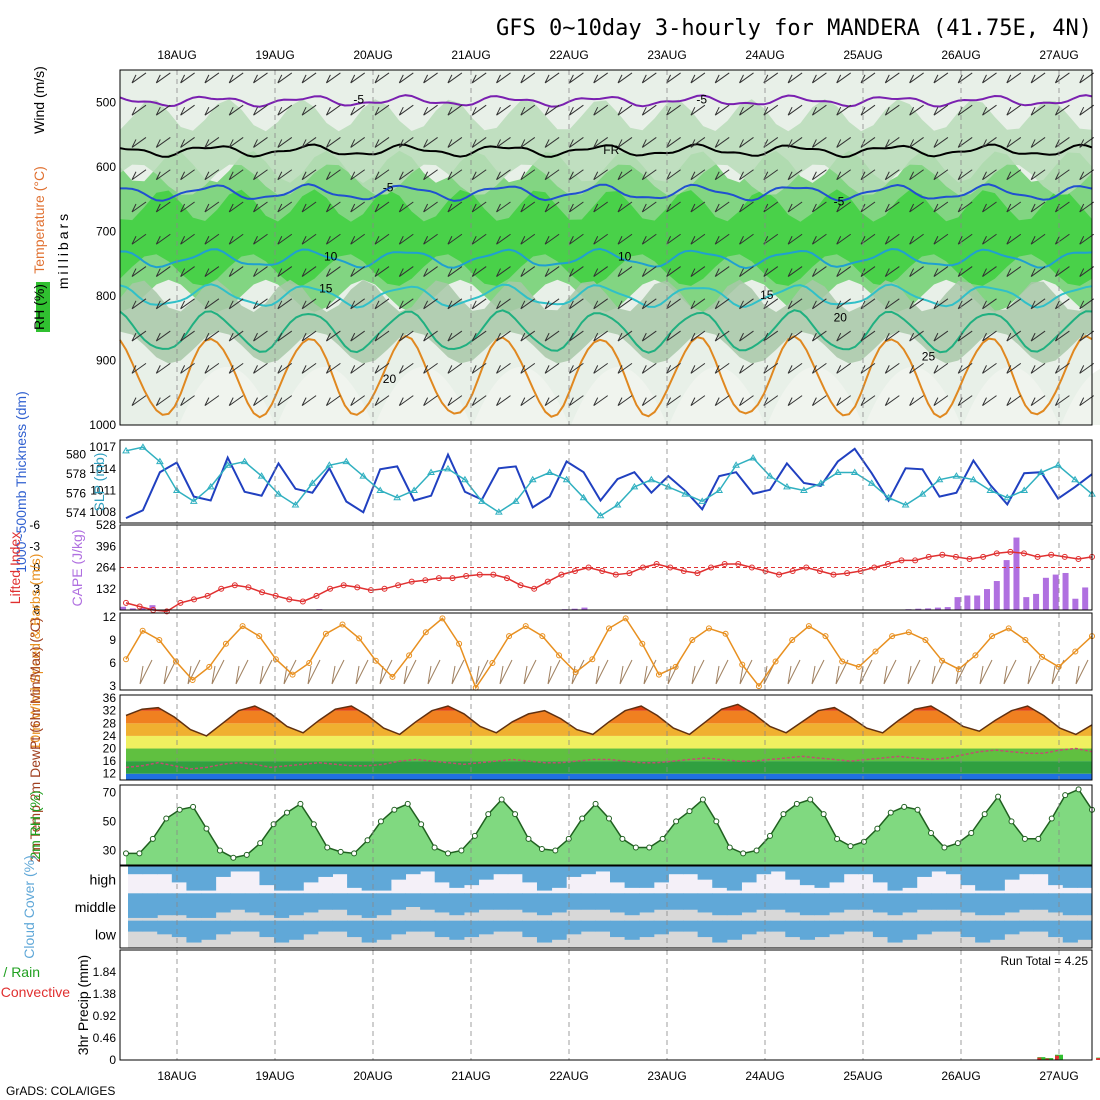  Describe the element at coordinates (701, 100) in the screenshot. I see `contour-label: -5` at that location.